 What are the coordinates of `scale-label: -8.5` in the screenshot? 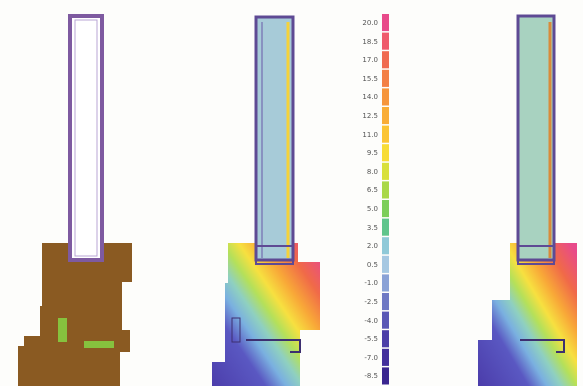 It's located at (371, 376).